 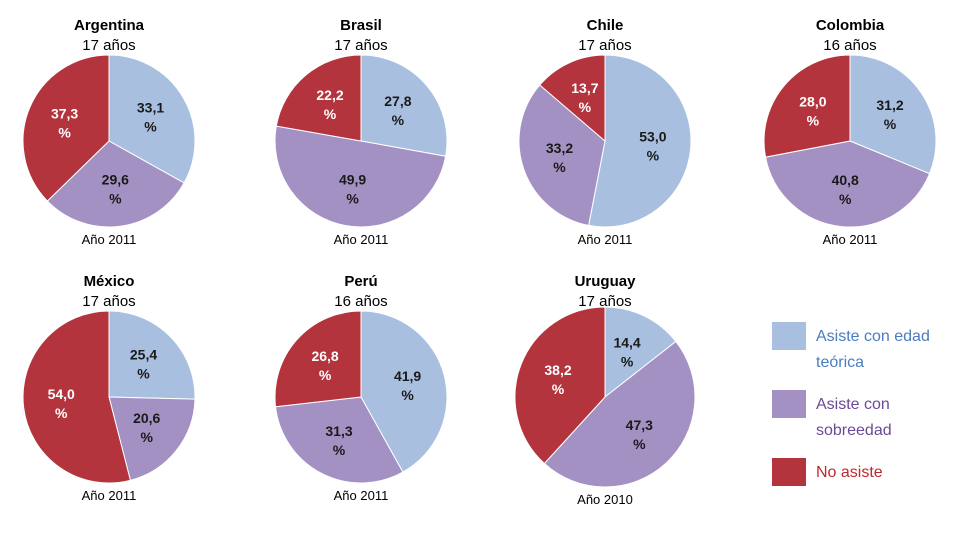 I want to click on legend-item-no-asiste: No asiste, so click(x=857, y=490).